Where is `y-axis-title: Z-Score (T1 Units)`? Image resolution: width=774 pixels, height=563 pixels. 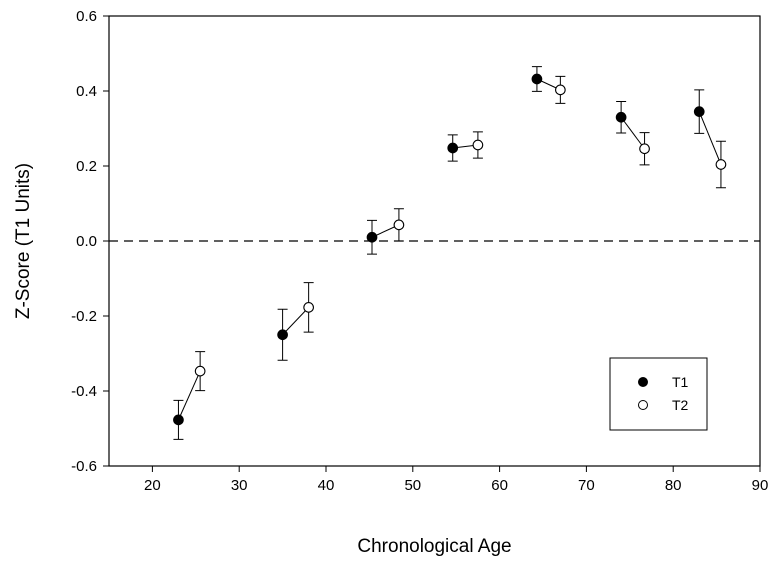 y-axis-title: Z-Score (T1 Units) is located at coordinates (23, 241).